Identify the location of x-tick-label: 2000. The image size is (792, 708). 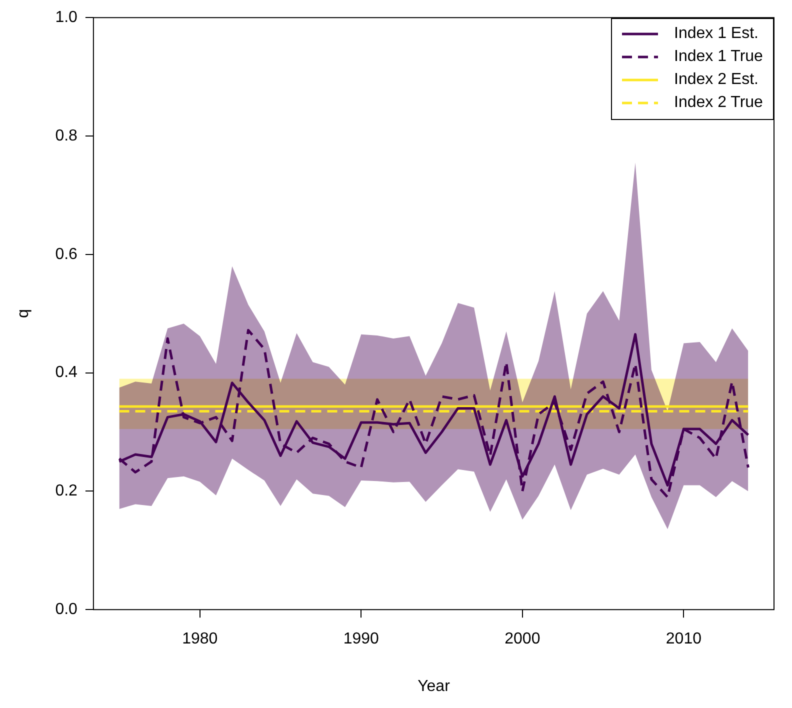
(522, 639).